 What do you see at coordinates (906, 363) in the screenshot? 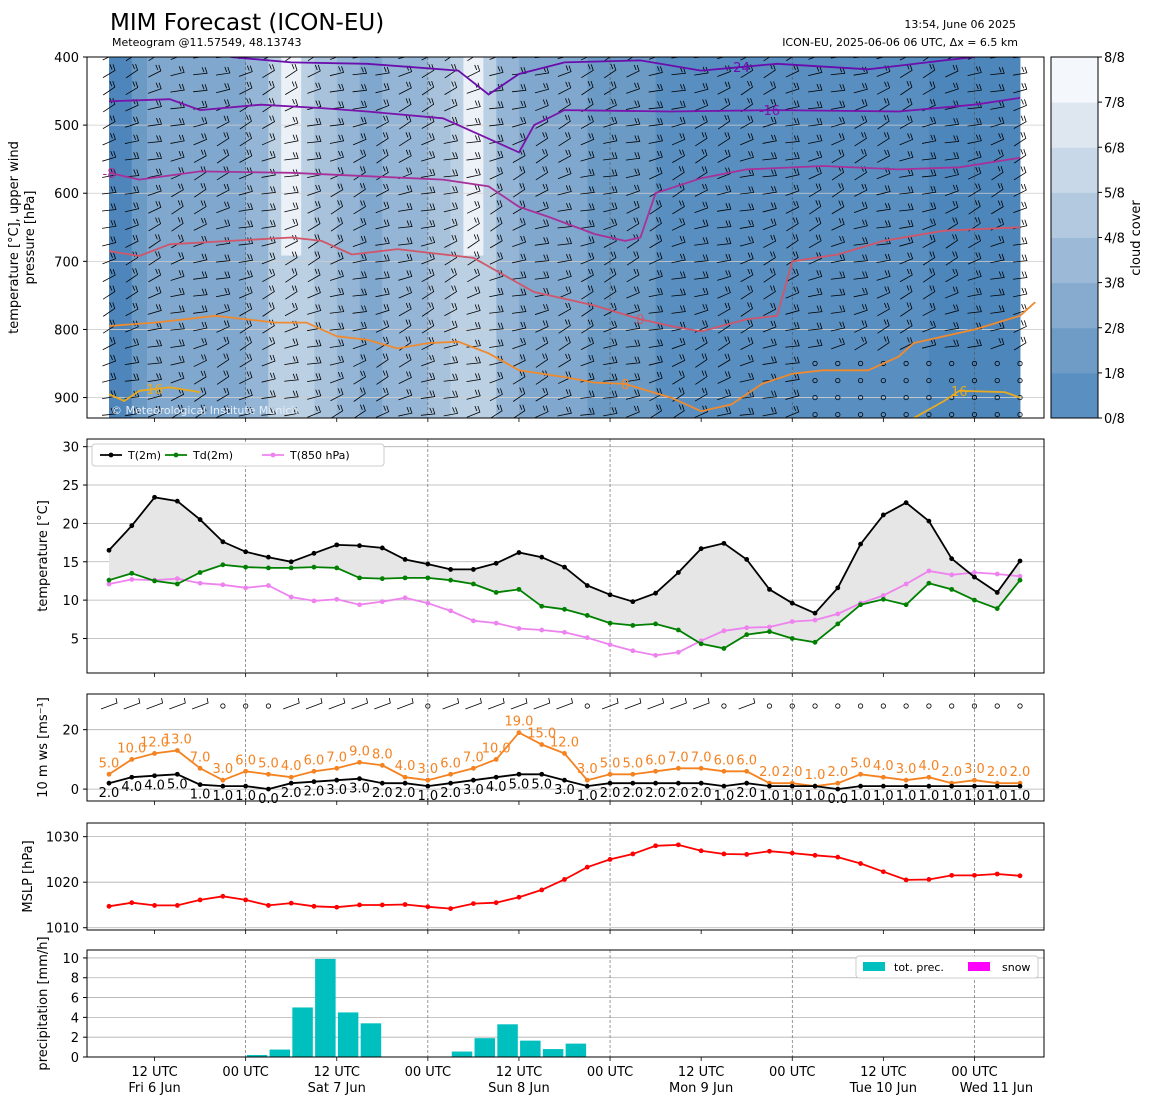
I see `calm-wind-marker` at bounding box center [906, 363].